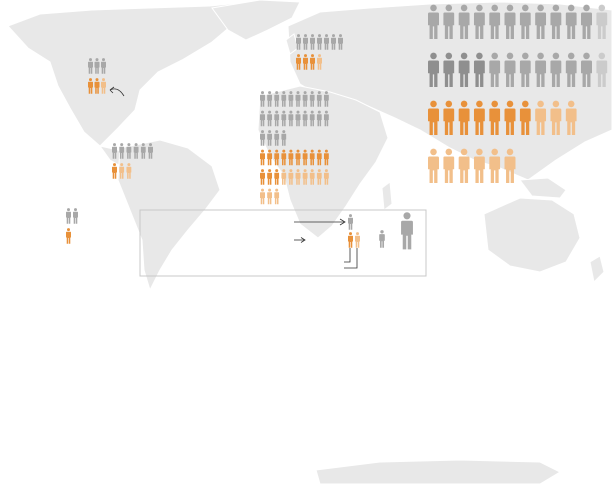 The image size is (616, 484). Describe the element at coordinates (597, 269) in the screenshot. I see `new-zealand-landmass` at that location.